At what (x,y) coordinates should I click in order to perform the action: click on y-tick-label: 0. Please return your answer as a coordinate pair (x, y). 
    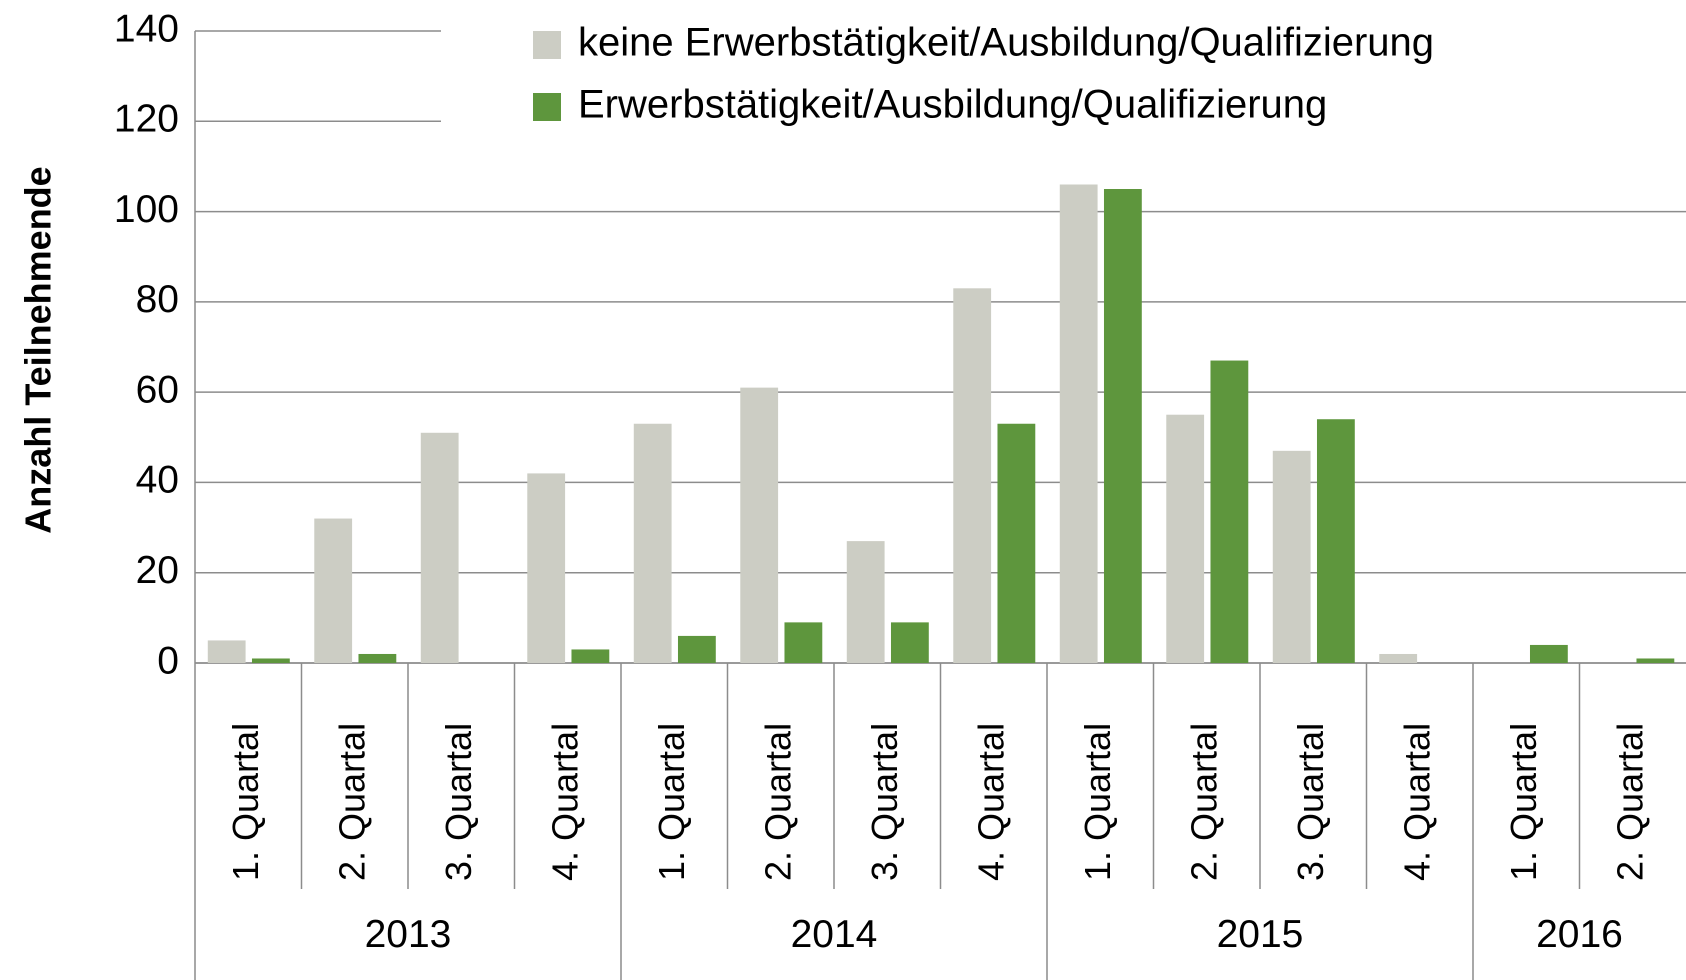
    Looking at the image, I should click on (168, 660).